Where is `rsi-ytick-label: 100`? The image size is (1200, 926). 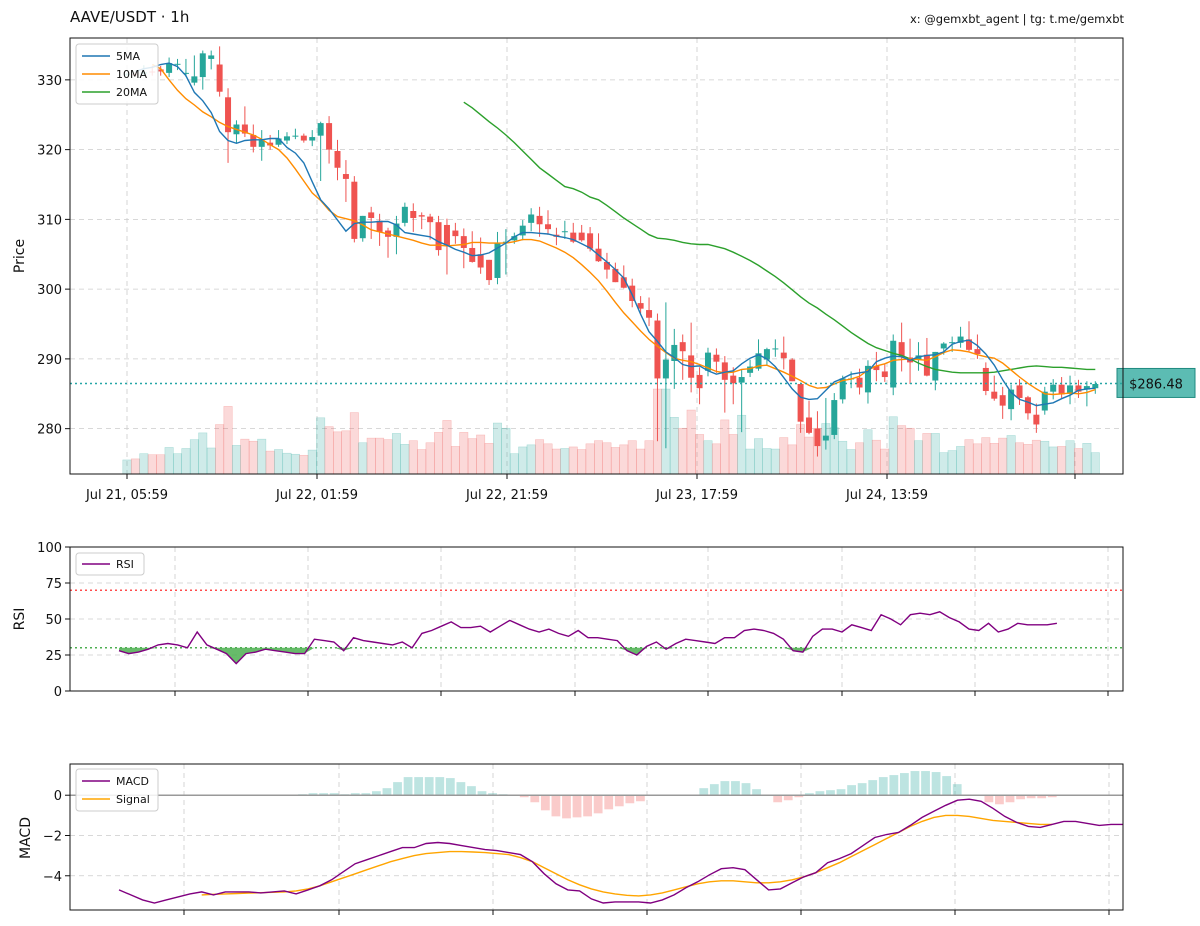
rsi-ytick-label: 100 is located at coordinates (49, 548).